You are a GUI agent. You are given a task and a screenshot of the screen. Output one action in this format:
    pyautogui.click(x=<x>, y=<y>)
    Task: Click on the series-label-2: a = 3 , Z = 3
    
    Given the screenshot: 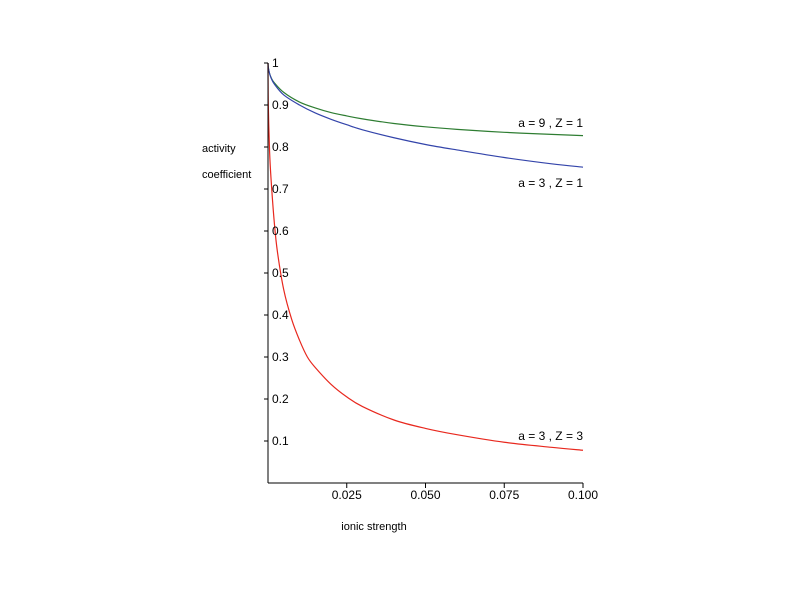 What is the action you would take?
    pyautogui.click(x=550, y=436)
    